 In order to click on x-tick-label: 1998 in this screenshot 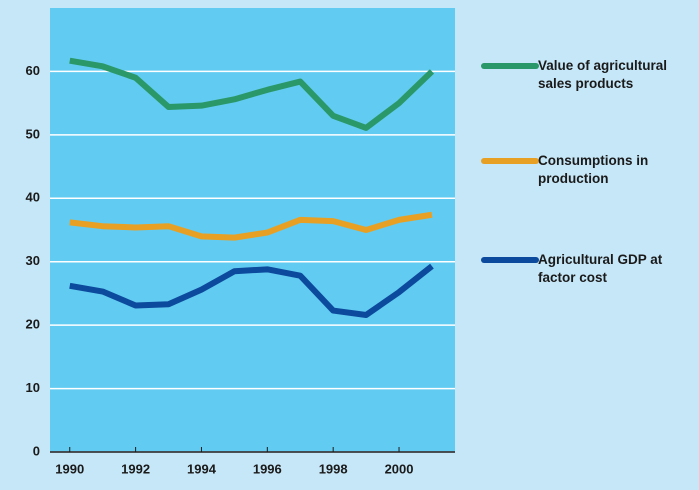, I will do `click(333, 468)`.